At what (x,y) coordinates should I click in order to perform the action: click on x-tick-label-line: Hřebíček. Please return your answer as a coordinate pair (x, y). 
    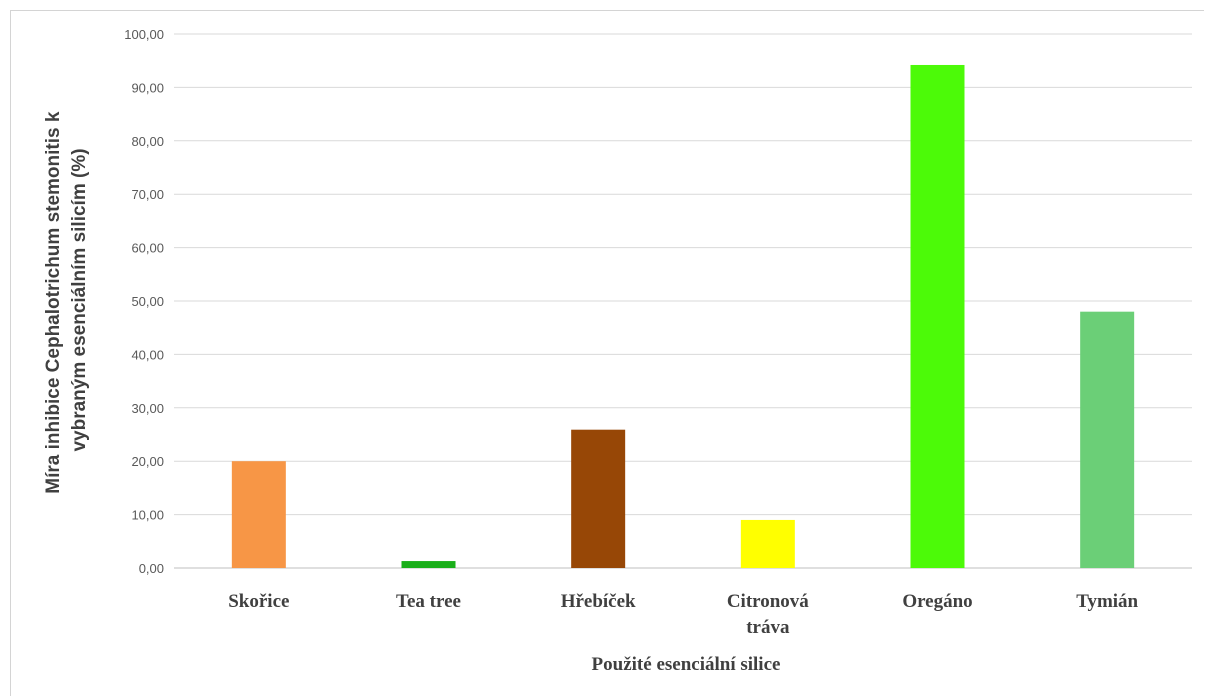
    Looking at the image, I should click on (598, 601).